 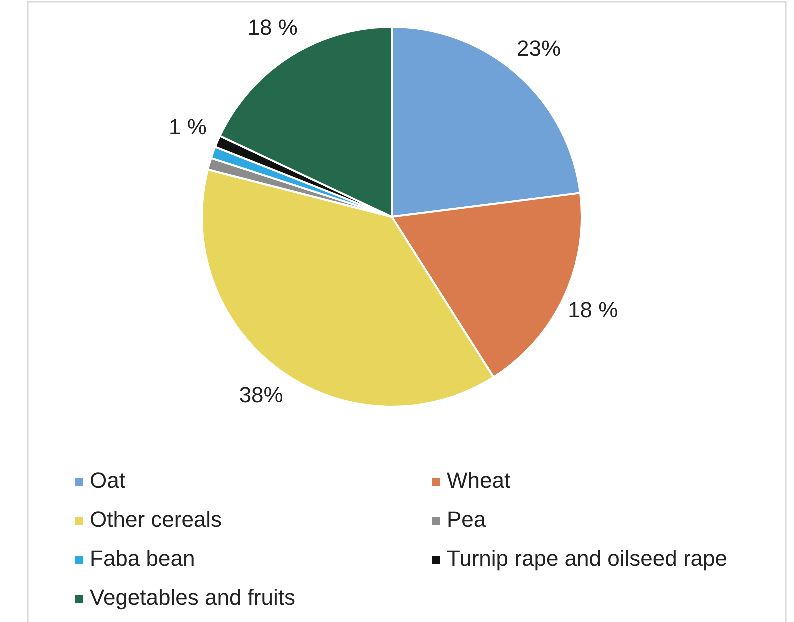 What do you see at coordinates (156, 519) in the screenshot?
I see `legend-label: Other cereals` at bounding box center [156, 519].